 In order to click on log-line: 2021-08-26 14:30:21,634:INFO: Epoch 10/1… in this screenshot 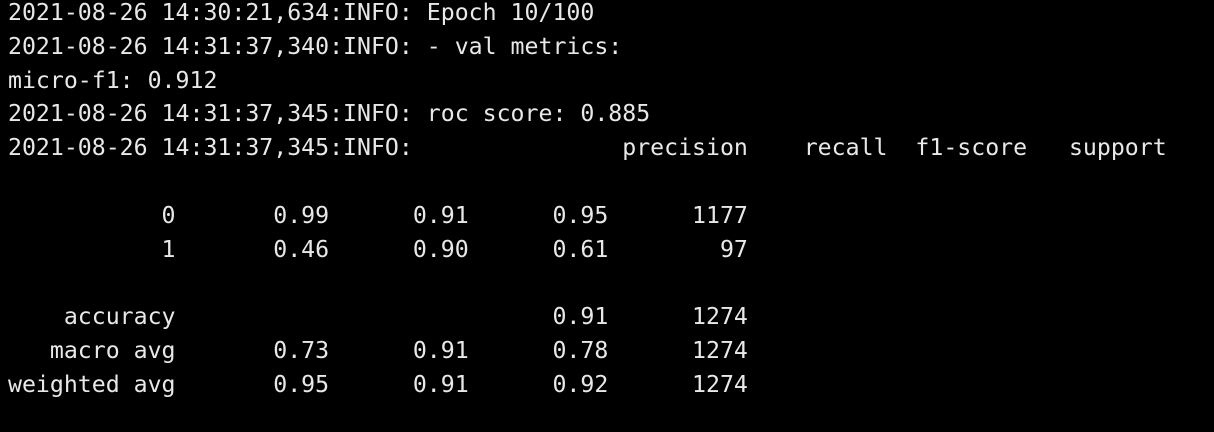, I will do `click(301, 13)`.